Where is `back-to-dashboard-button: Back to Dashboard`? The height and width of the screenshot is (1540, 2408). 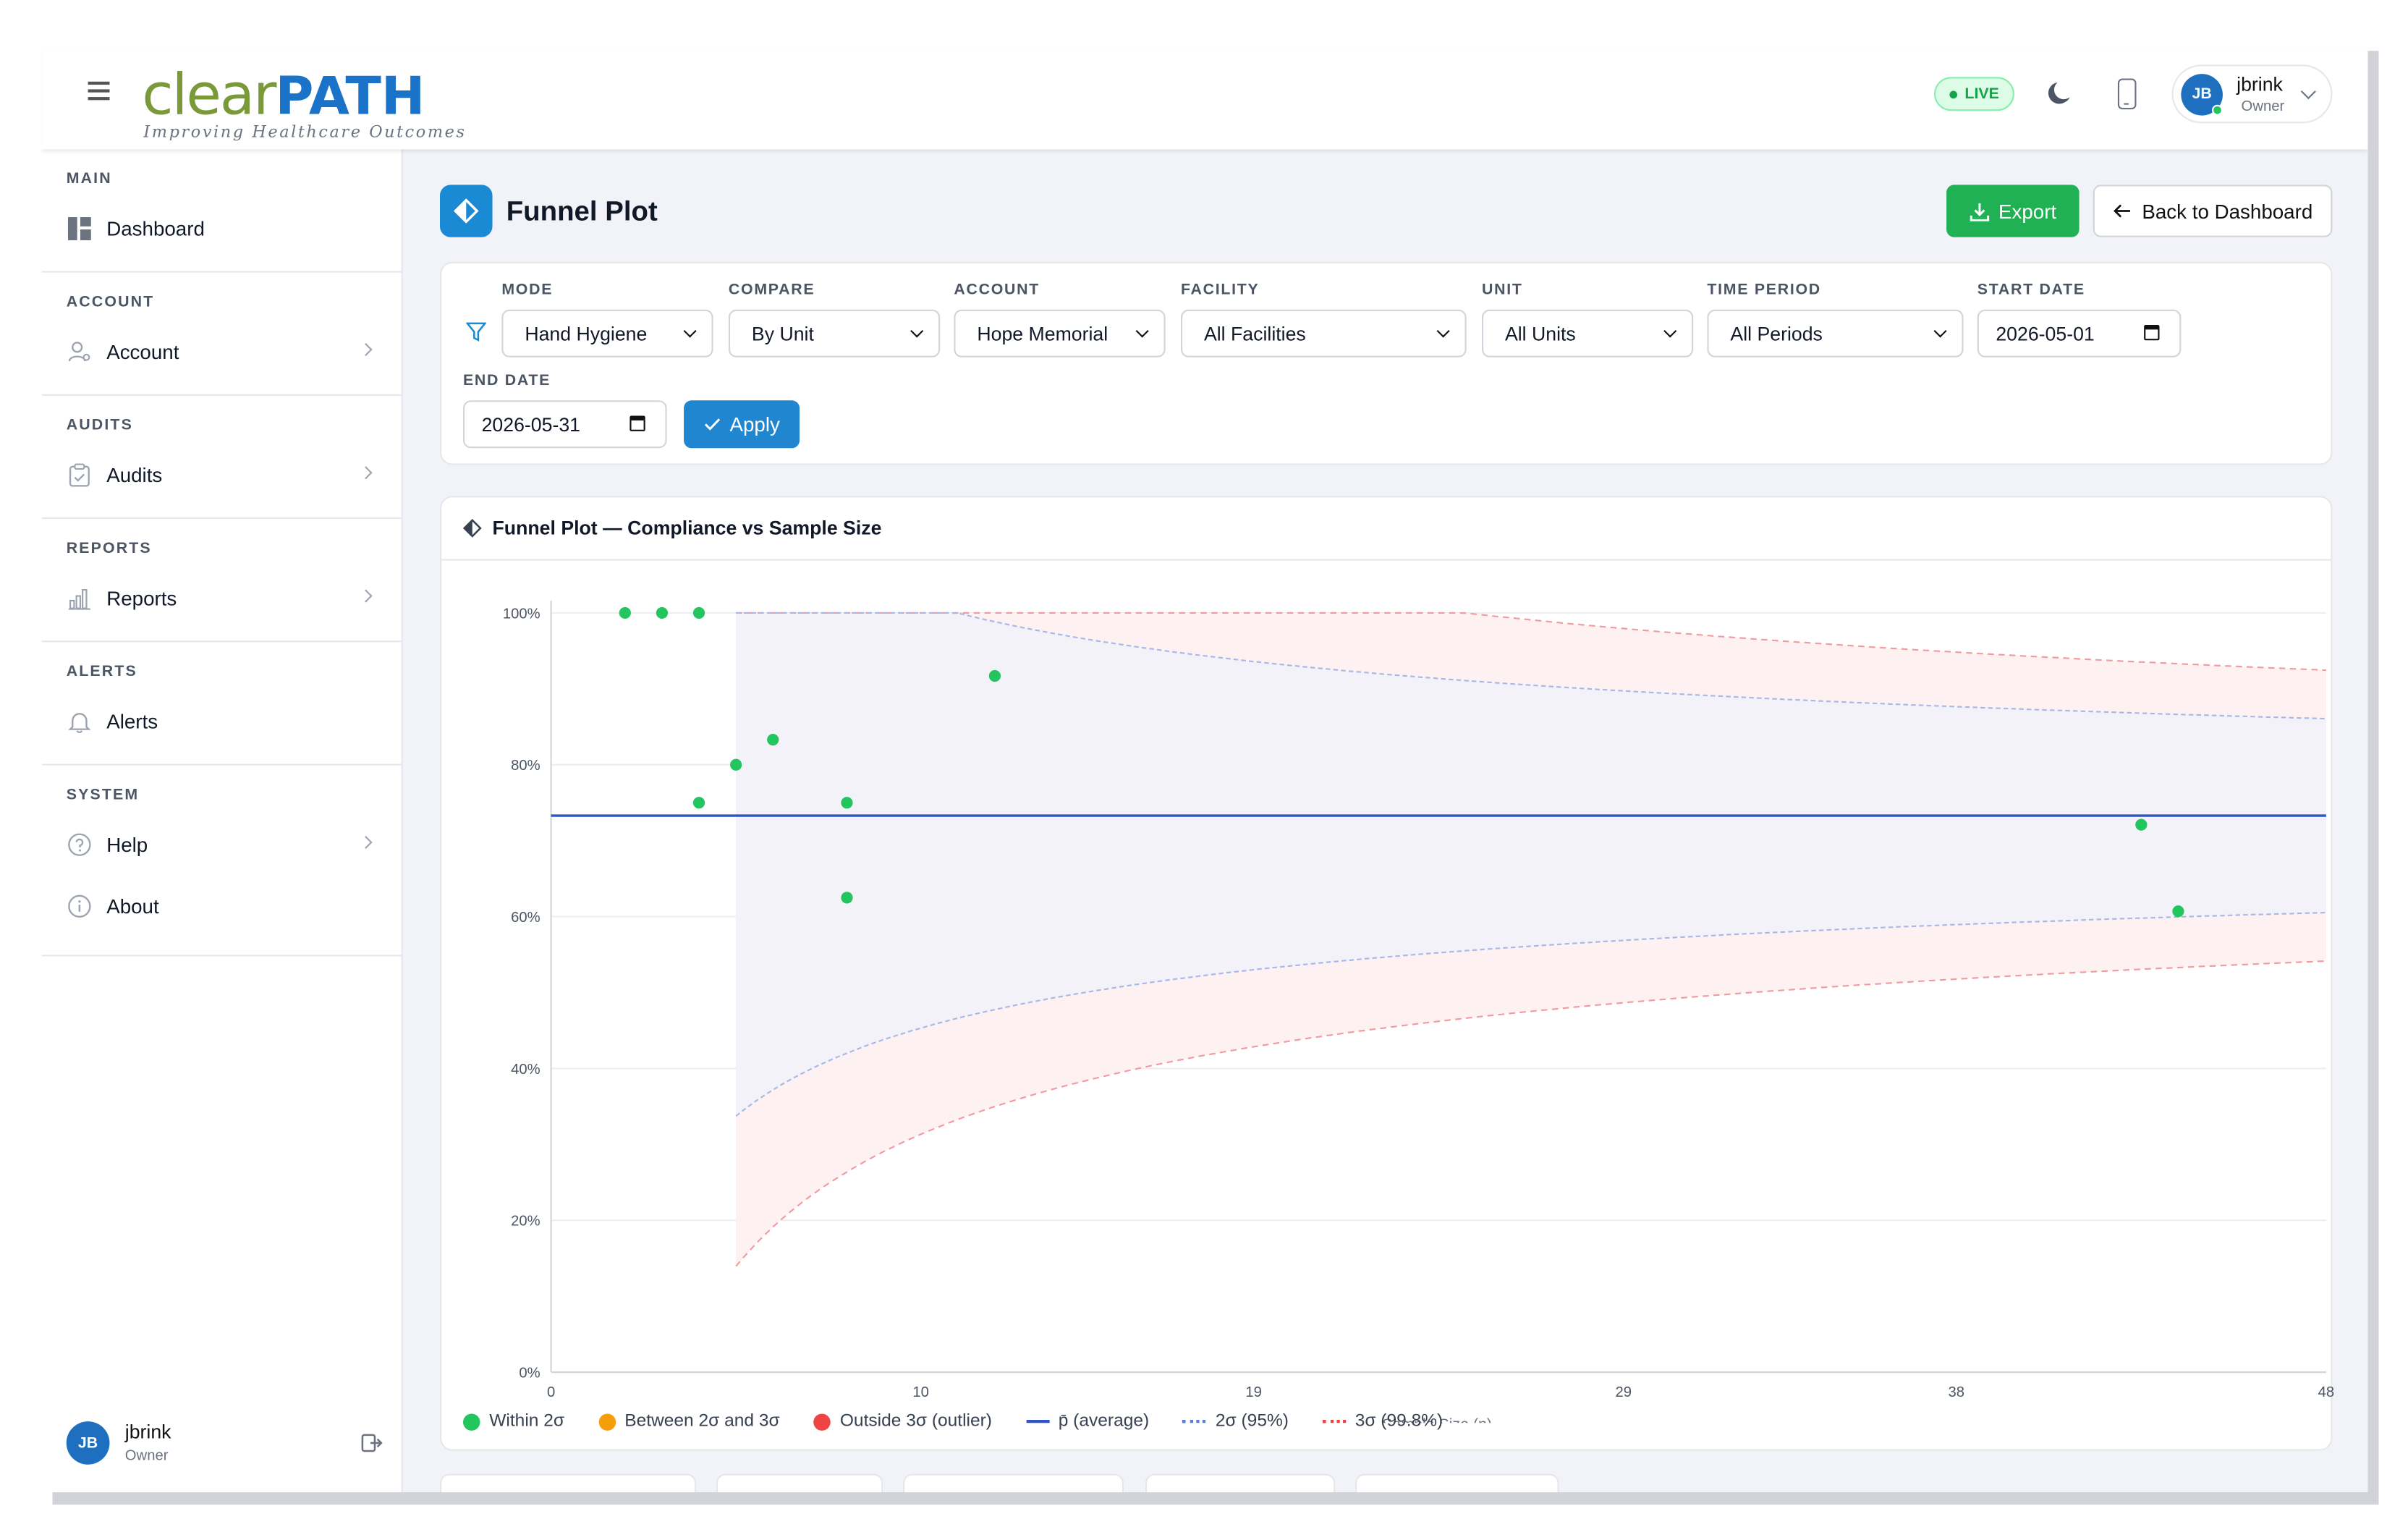
back-to-dashboard-button: Back to Dashboard is located at coordinates (2213, 211).